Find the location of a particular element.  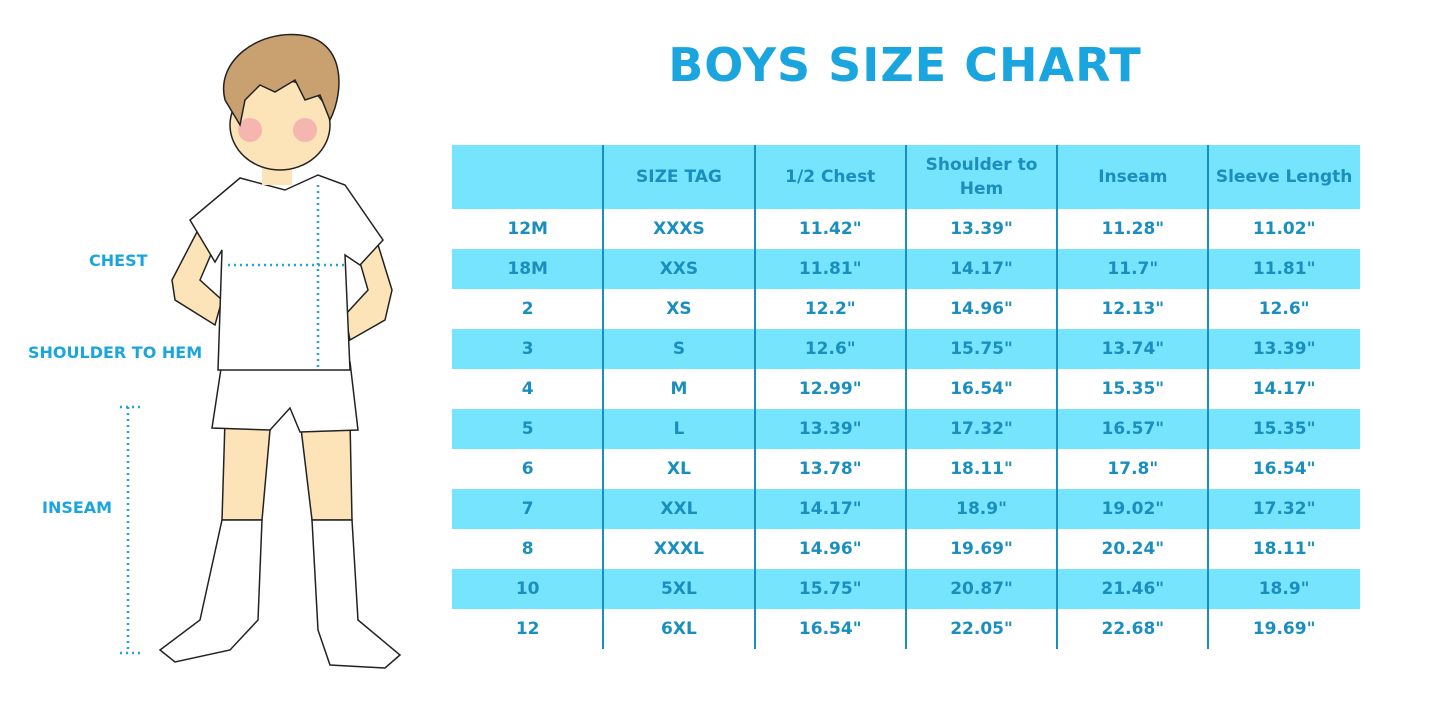

table-row: 12 6XL 16.54" 22.05" 22.68" 19.69" is located at coordinates (906, 629).